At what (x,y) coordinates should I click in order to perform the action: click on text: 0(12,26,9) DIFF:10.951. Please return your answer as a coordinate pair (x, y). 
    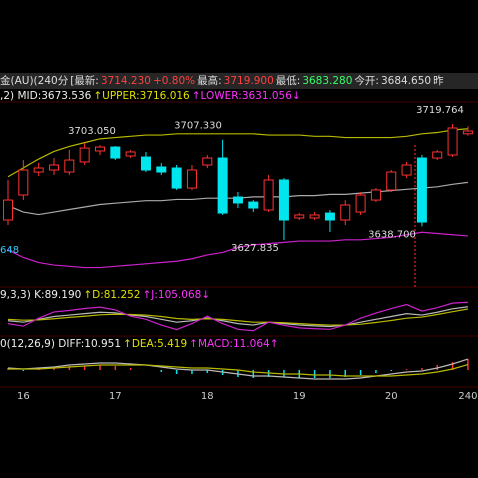
    Looking at the image, I should click on (61, 344).